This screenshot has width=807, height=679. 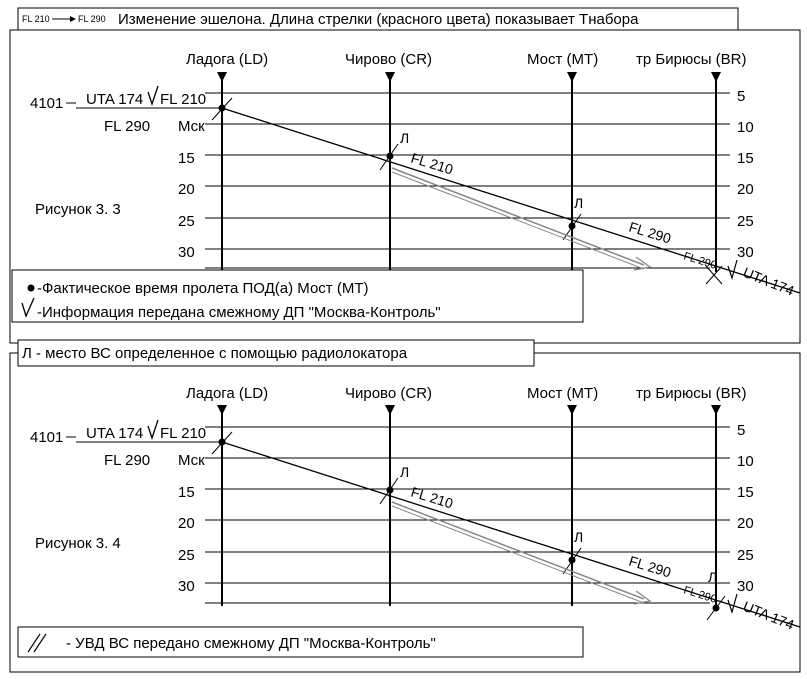 I want to click on bottom-title-box, so click(x=276, y=353).